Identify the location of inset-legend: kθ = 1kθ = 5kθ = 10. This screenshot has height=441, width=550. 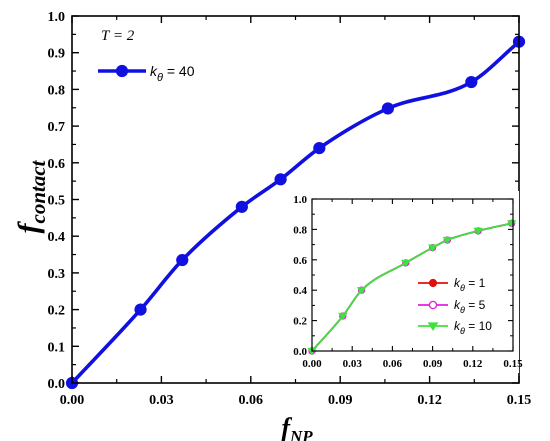
(455, 306).